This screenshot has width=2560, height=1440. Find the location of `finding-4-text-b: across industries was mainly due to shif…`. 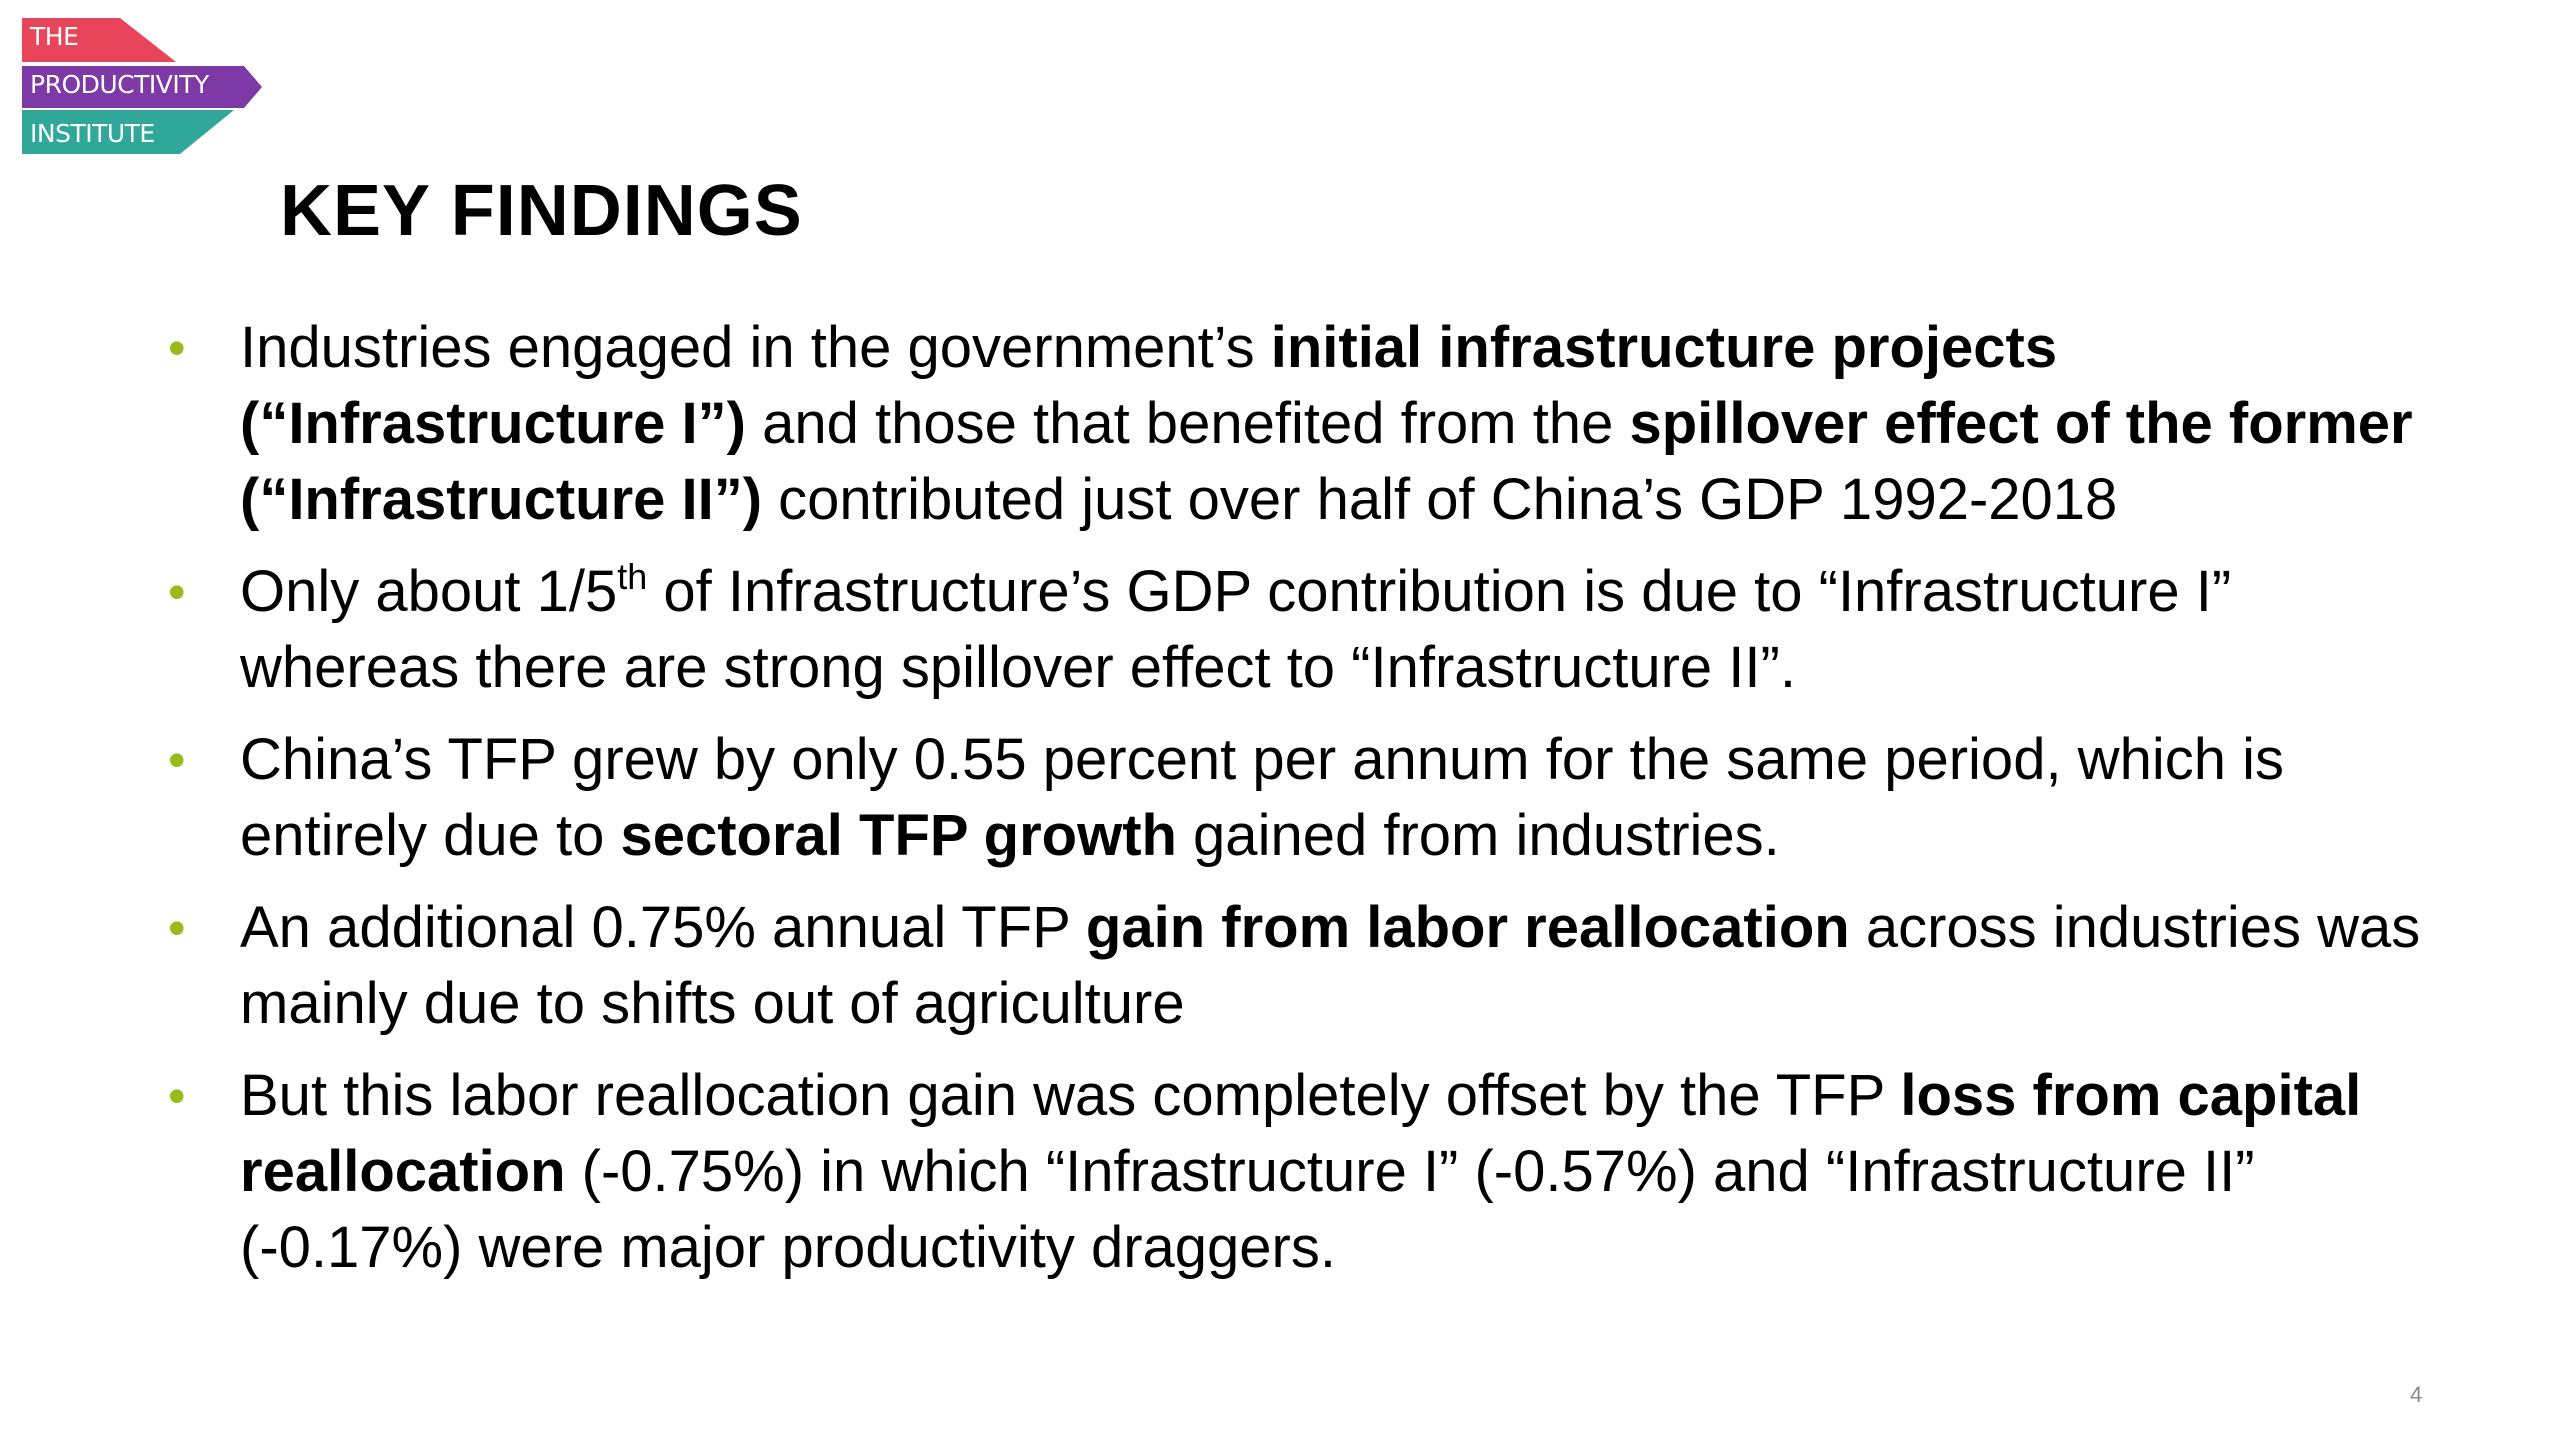

finding-4-text-b: across industries was mainly due to shif… is located at coordinates (1330, 965).